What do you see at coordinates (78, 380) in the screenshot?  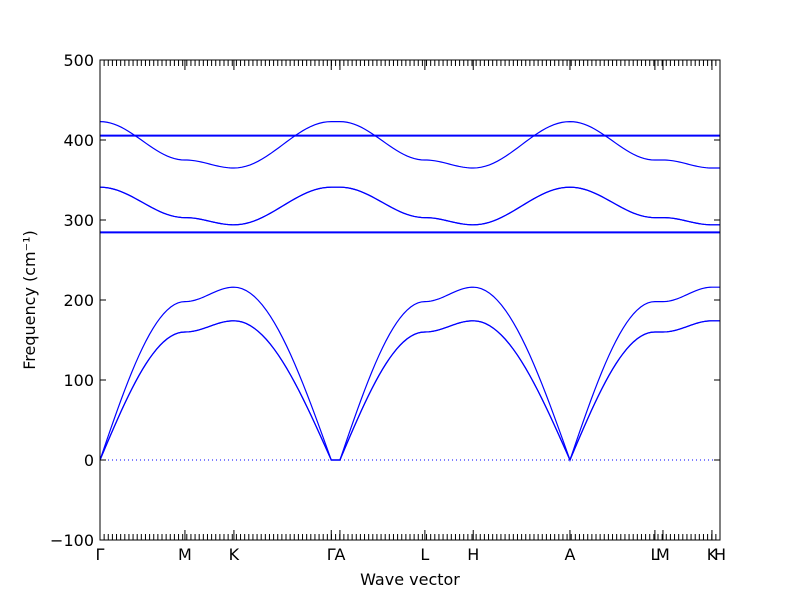 I see `y-tick-label: 100` at bounding box center [78, 380].